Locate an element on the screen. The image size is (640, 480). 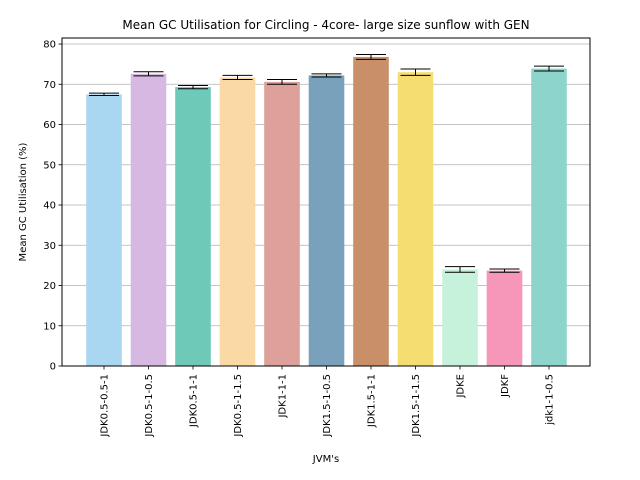
y-tick-label: 40 is located at coordinates (49, 206).